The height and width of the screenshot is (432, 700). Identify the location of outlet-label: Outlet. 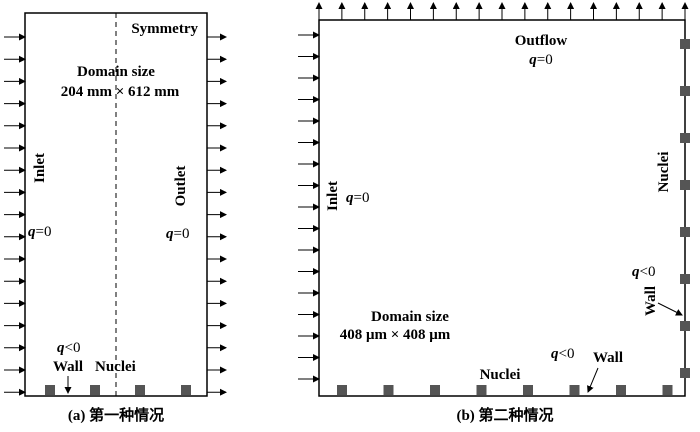
(181, 186).